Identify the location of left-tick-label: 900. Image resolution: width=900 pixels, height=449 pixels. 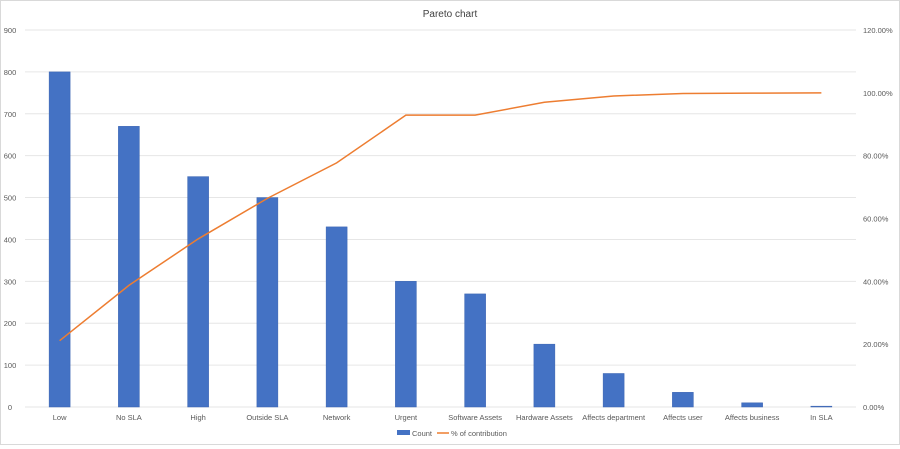
(10, 30).